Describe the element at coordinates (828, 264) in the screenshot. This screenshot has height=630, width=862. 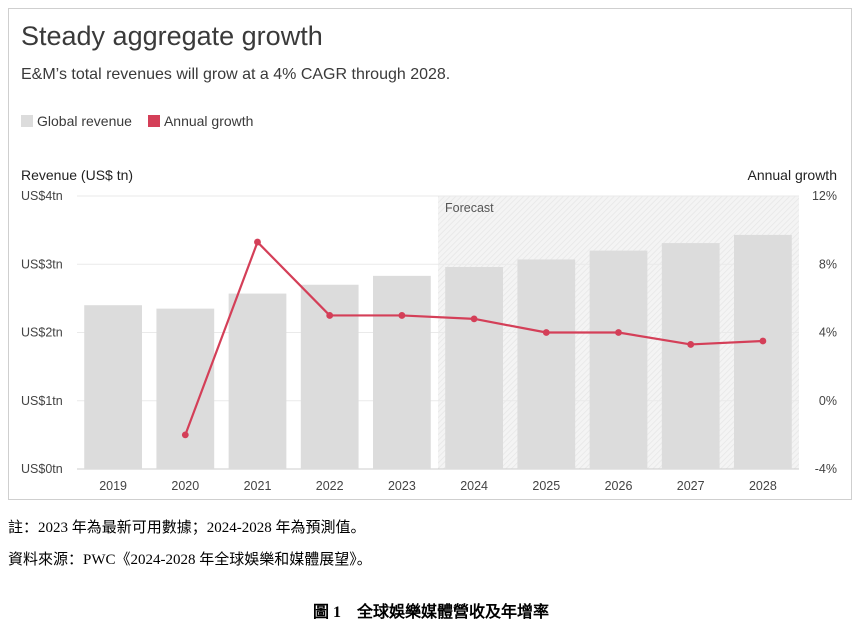
I see `y2-tick-label: 8%` at that location.